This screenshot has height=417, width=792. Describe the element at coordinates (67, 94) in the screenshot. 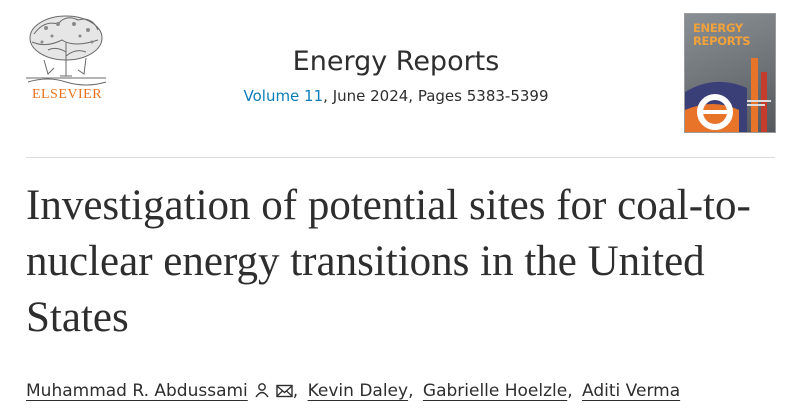

I see `publisher-name: ELSEVIER` at that location.